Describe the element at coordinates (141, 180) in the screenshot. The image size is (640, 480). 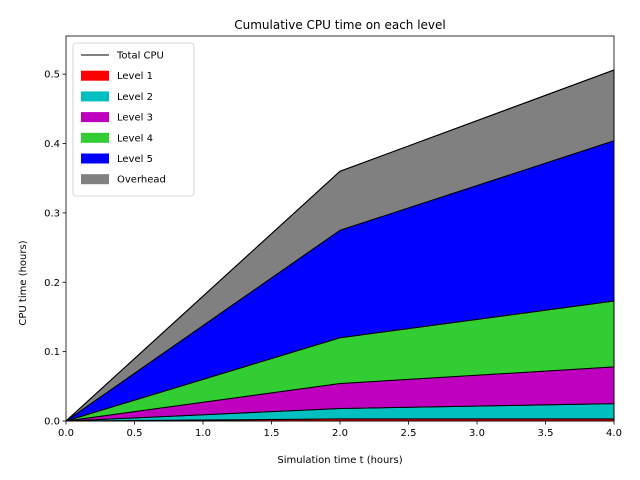
I see `legend-label-overhead: Overhead` at that location.